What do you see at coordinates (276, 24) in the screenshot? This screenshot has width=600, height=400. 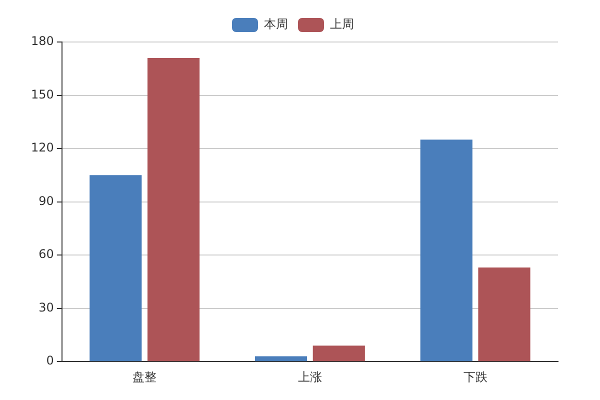 I see `legend-label: 本周` at bounding box center [276, 24].